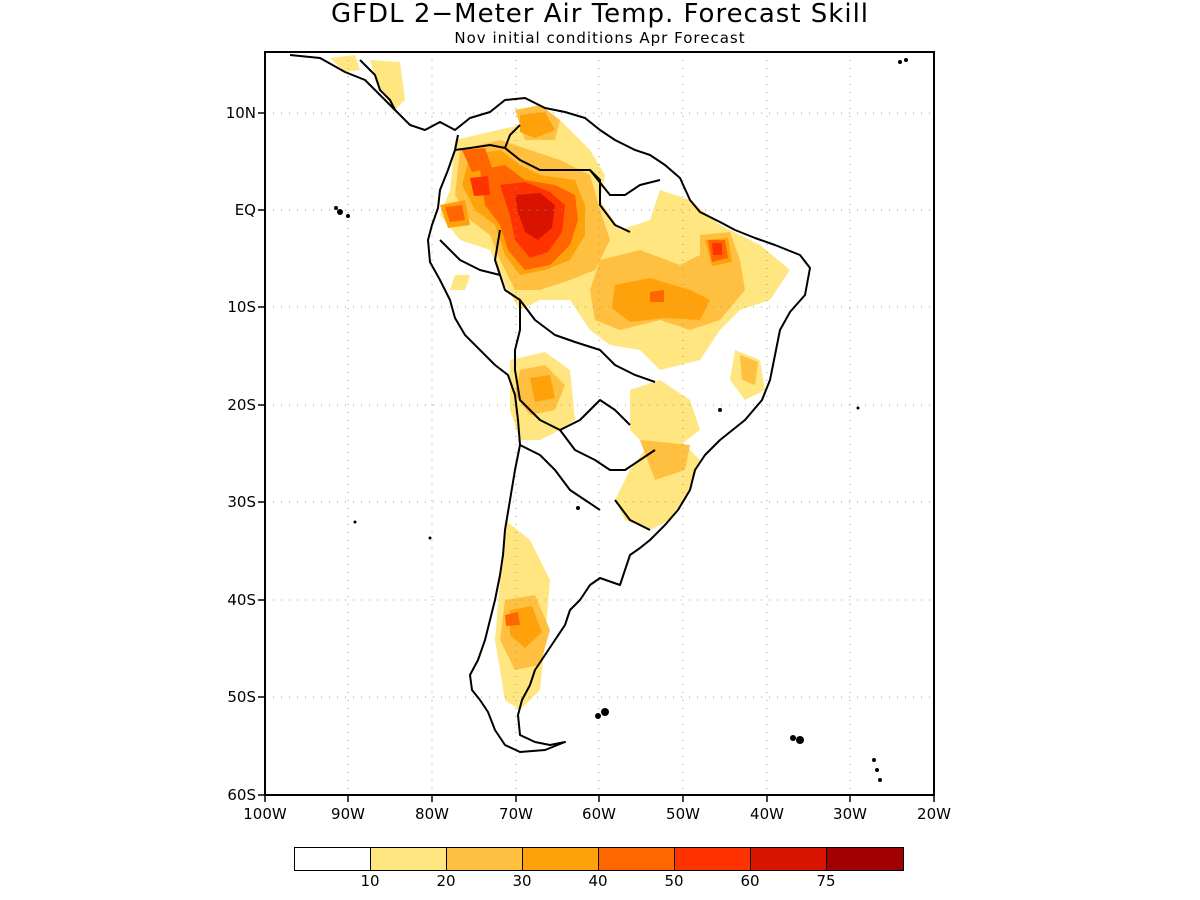  What do you see at coordinates (245, 210) in the screenshot?
I see `y-tick-label: EQ` at bounding box center [245, 210].